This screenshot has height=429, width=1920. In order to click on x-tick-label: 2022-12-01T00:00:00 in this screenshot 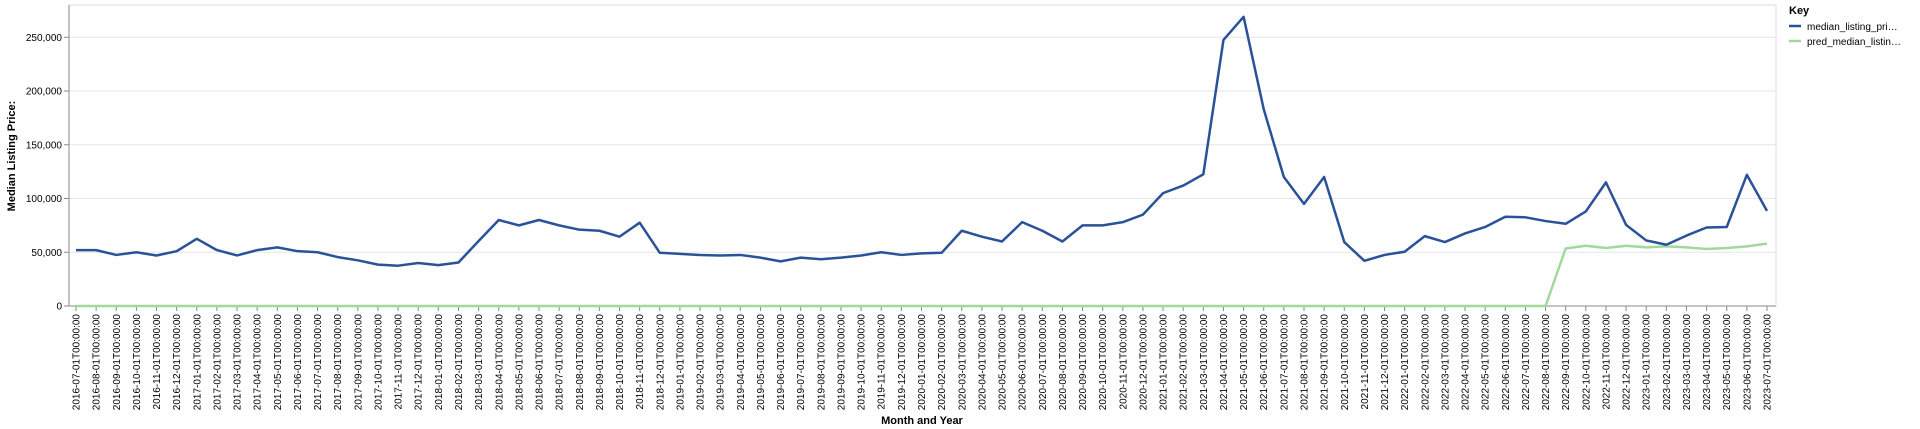, I will do `click(1627, 362)`.